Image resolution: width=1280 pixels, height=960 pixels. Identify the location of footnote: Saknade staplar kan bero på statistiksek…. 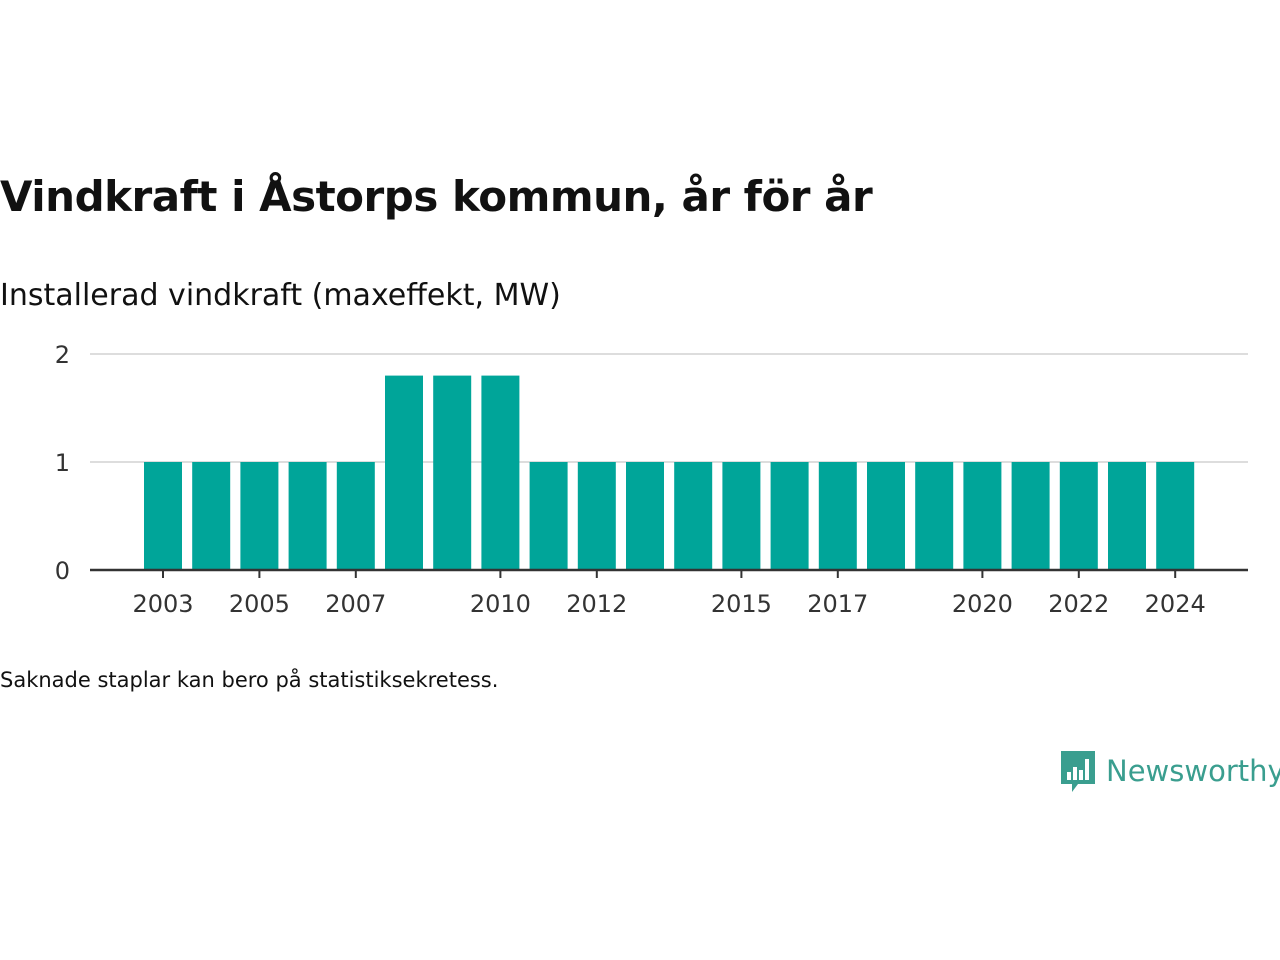
(249, 680).